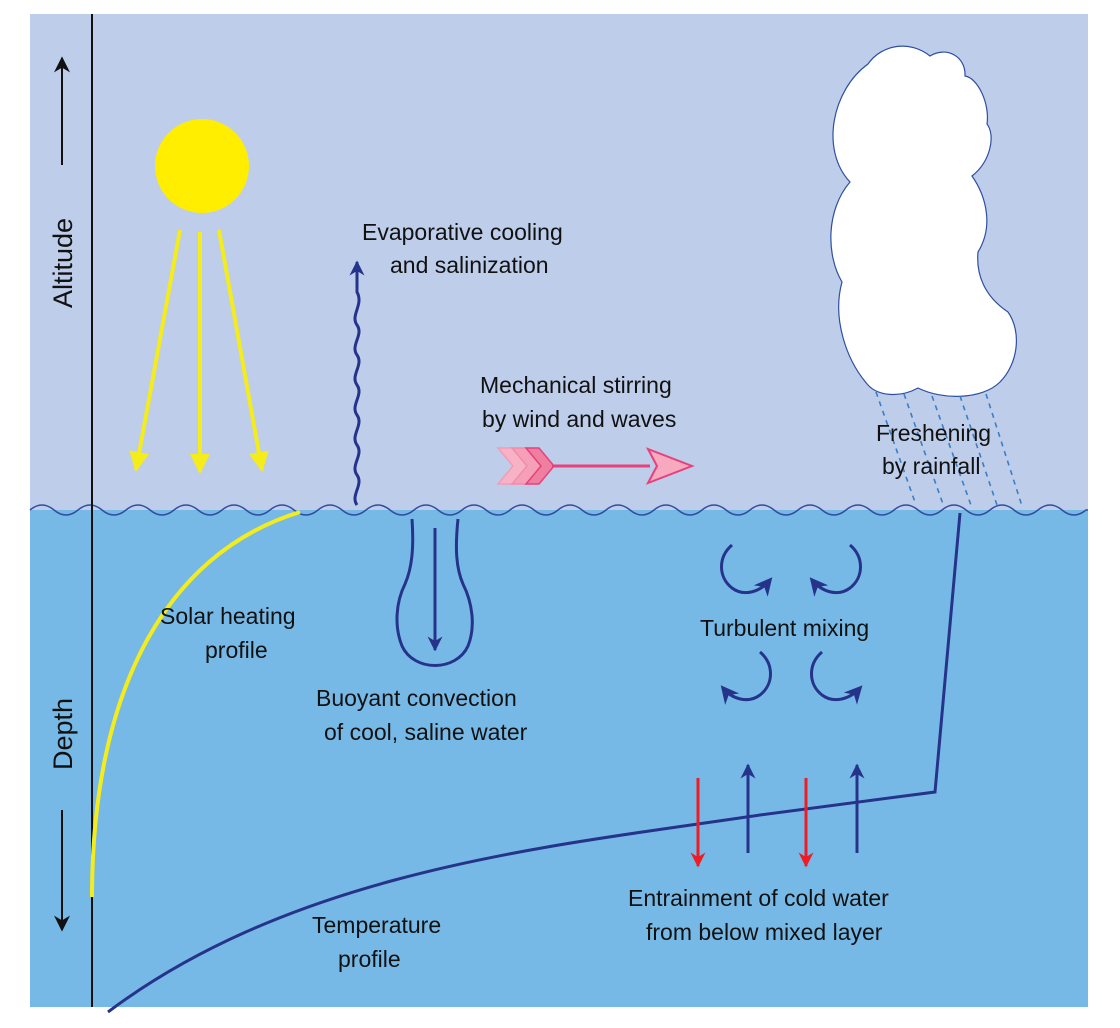  Describe the element at coordinates (155, 350) in the screenshot. I see `solar-ray-left` at that location.